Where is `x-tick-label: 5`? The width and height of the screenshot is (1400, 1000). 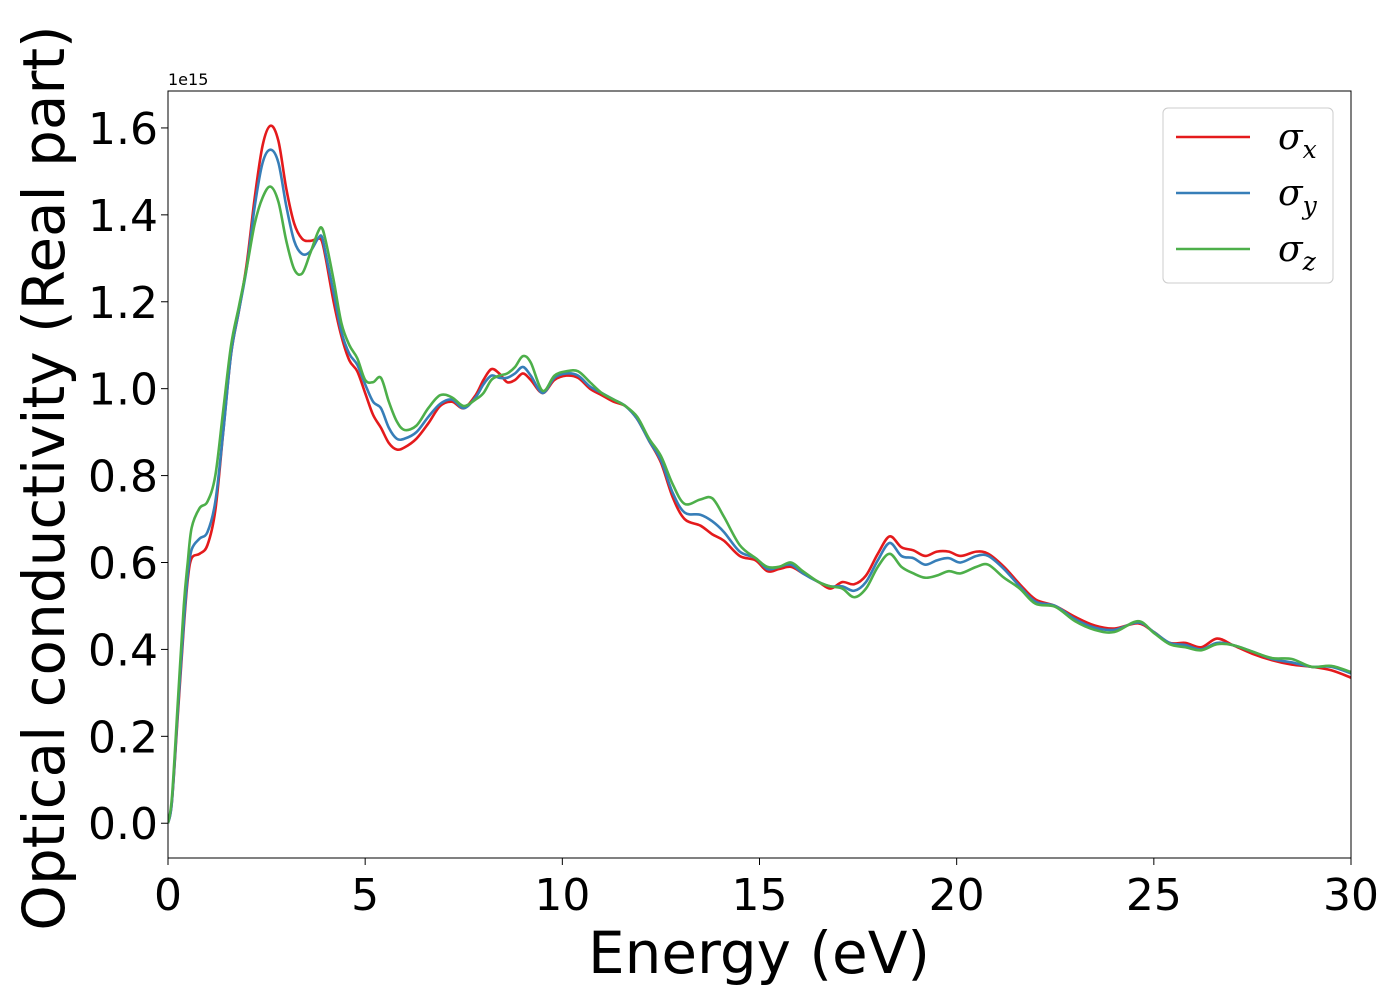 x-tick-label: 5 is located at coordinates (365, 895).